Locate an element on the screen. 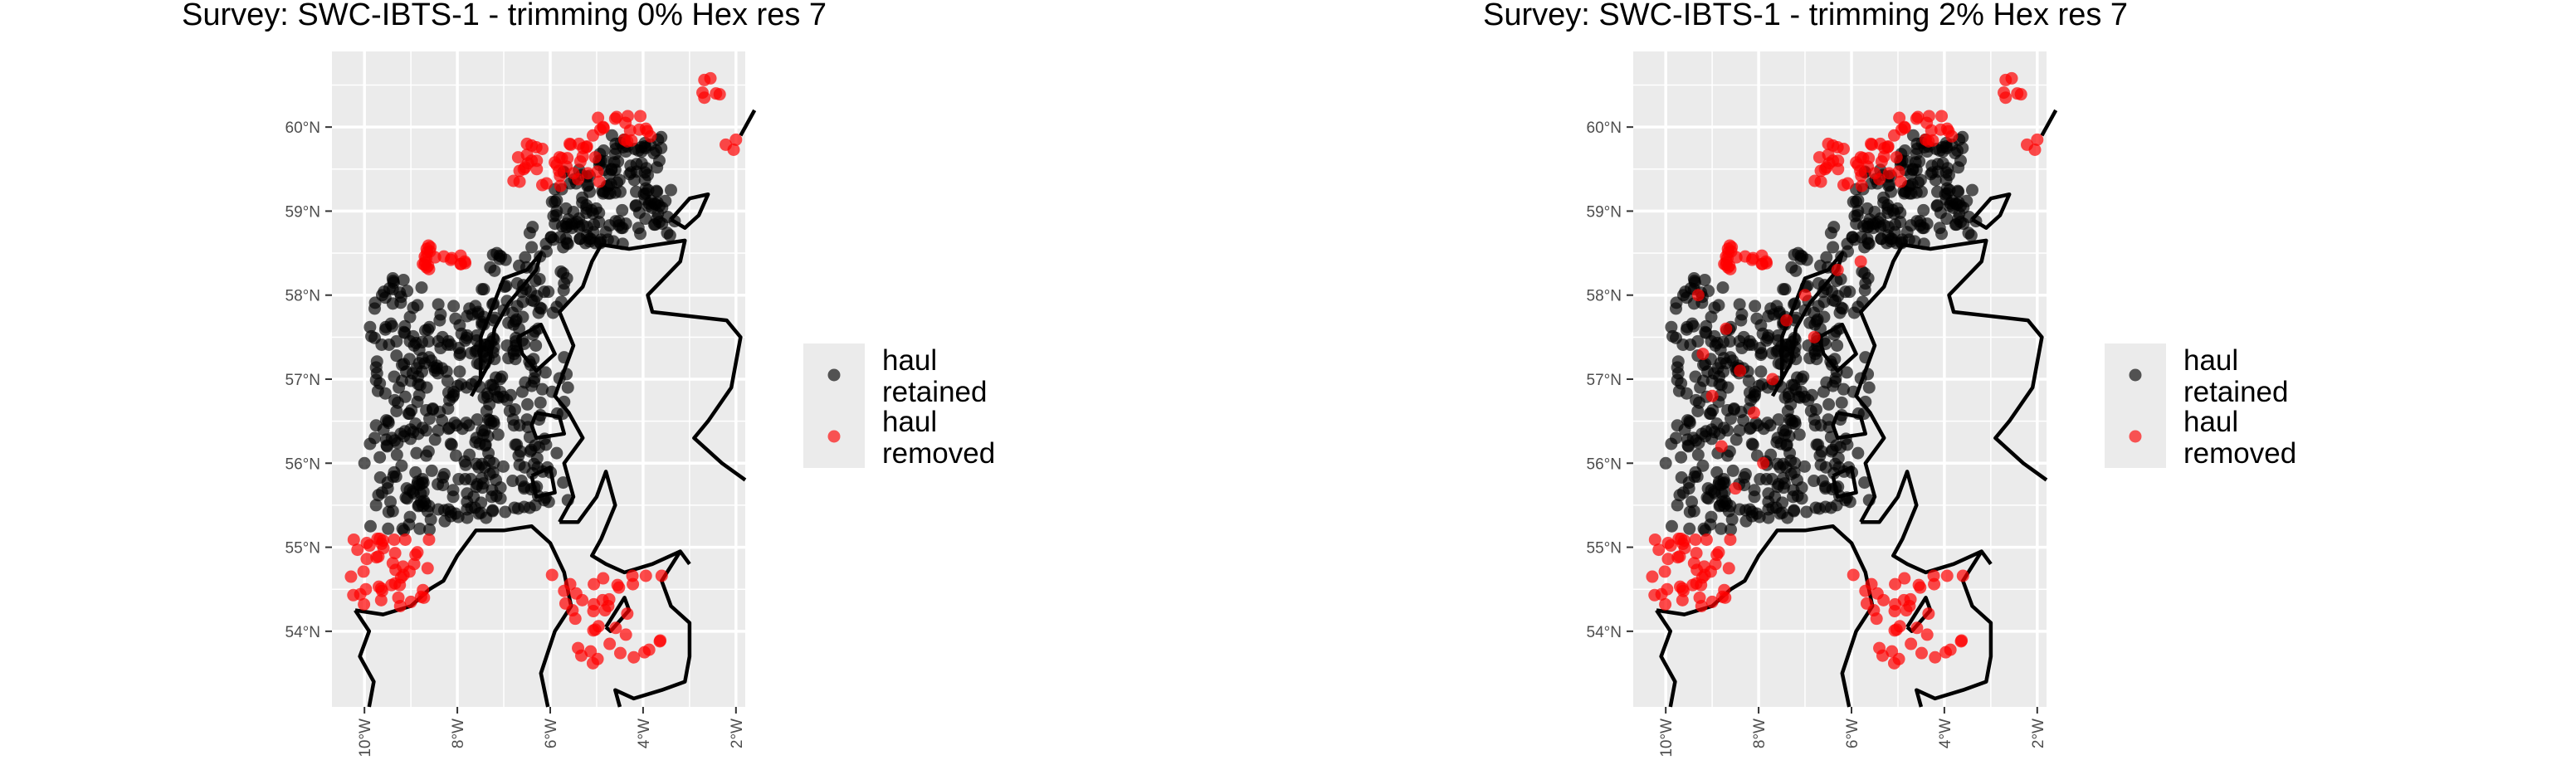 This screenshot has height=760, width=2576. legend-key-retained is located at coordinates (834, 375).